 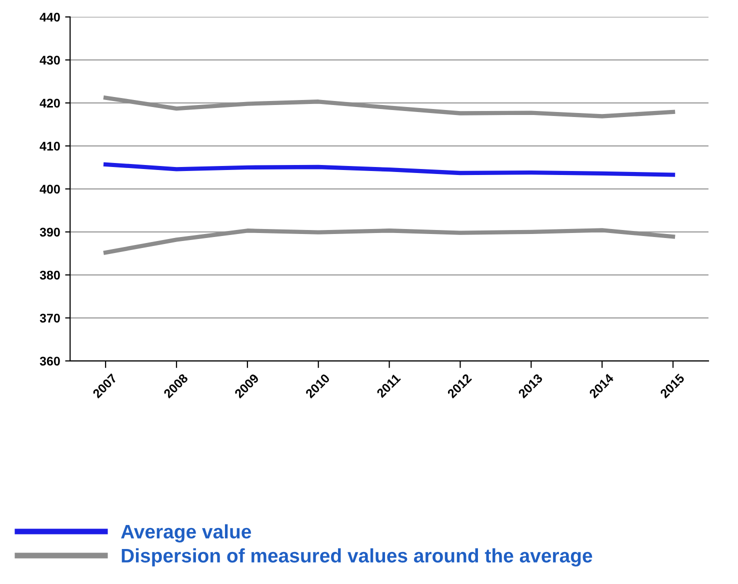 I want to click on y-tick-label: 360, so click(x=50, y=361).